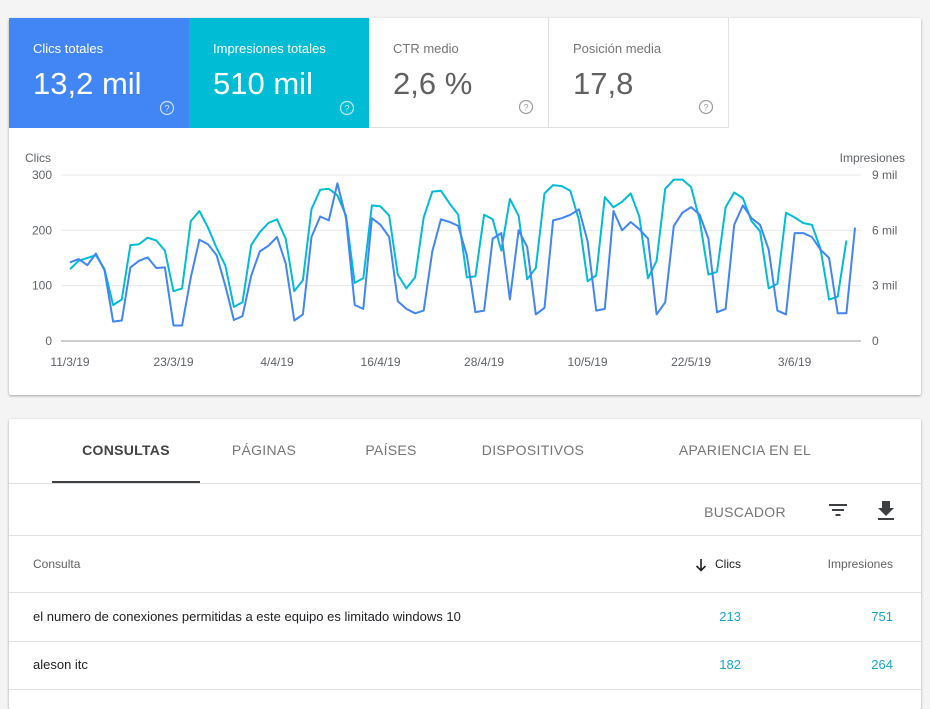  What do you see at coordinates (484, 362) in the screenshot?
I see `x-tick-label: 28/4/19` at bounding box center [484, 362].